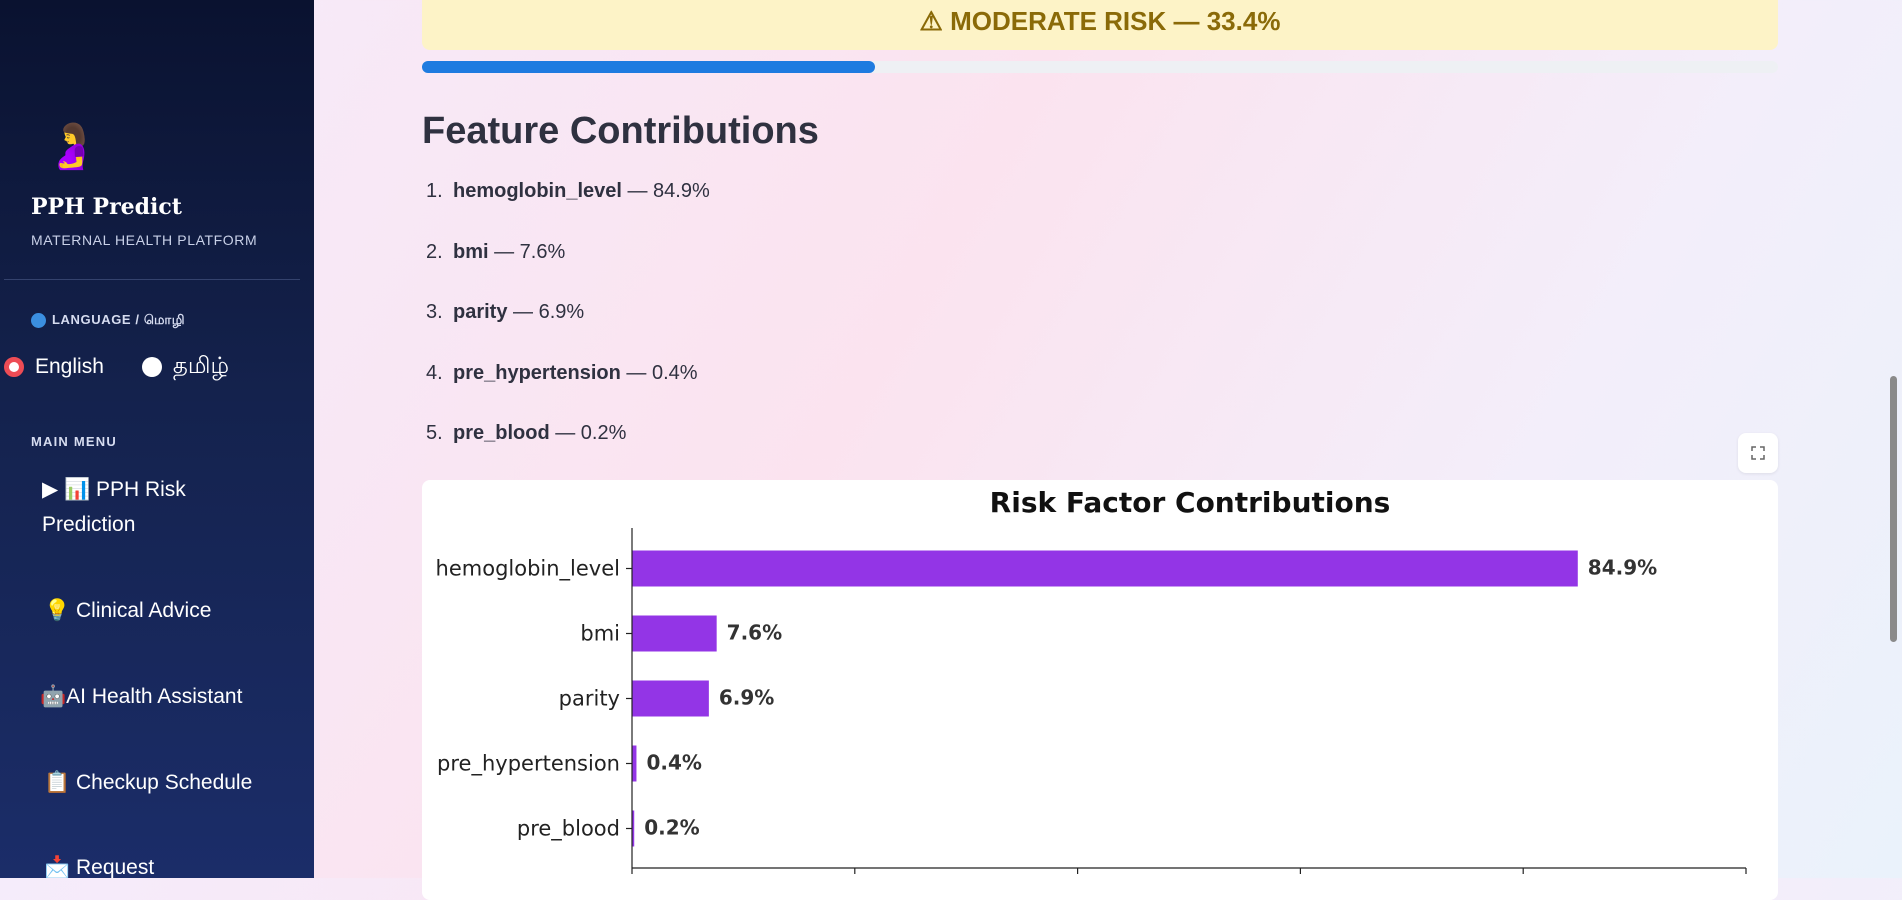 This screenshot has width=1902, height=900. What do you see at coordinates (568, 452) in the screenshot?
I see `list-item: 5. pre_blood — 0.2%` at bounding box center [568, 452].